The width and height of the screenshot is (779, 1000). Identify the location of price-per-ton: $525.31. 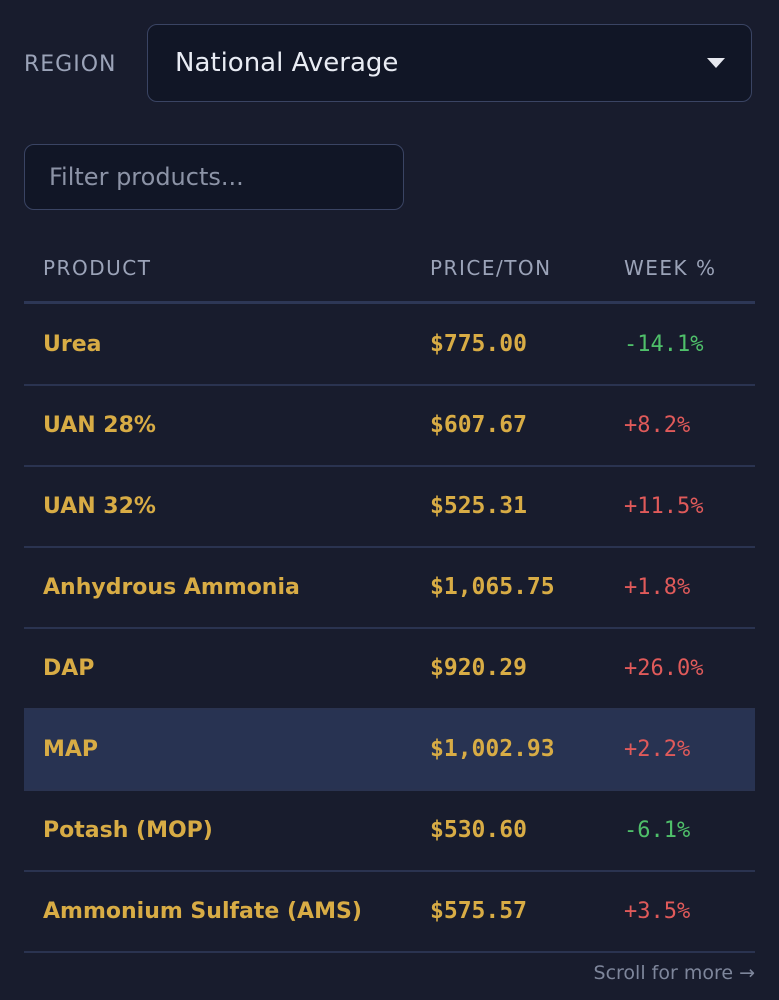
(478, 506).